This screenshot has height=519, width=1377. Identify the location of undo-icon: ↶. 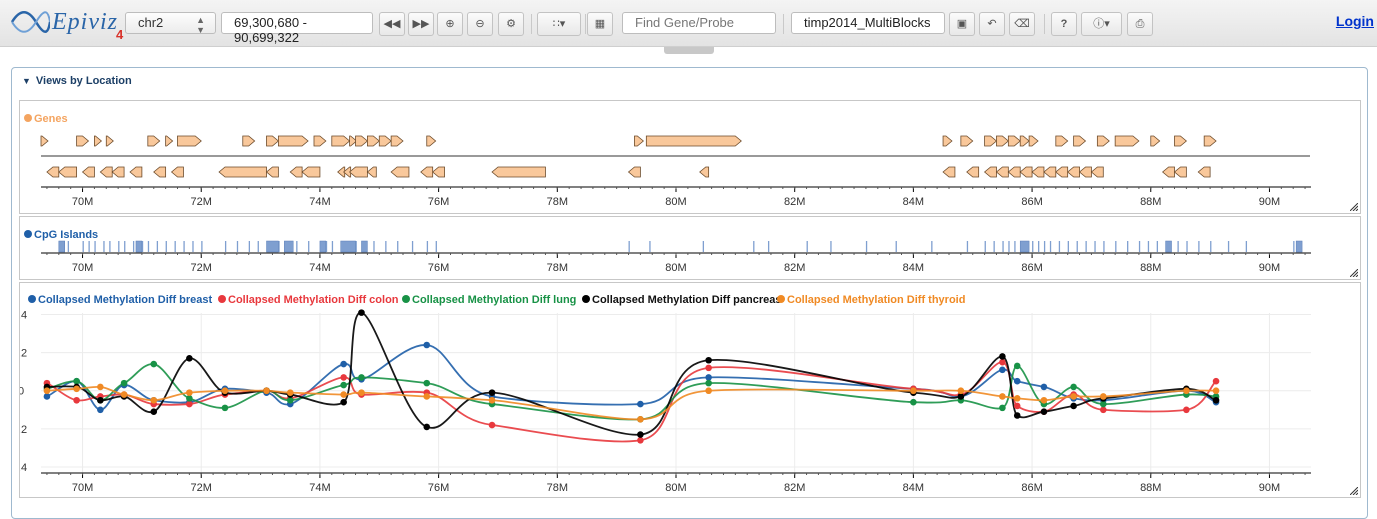
(992, 24).